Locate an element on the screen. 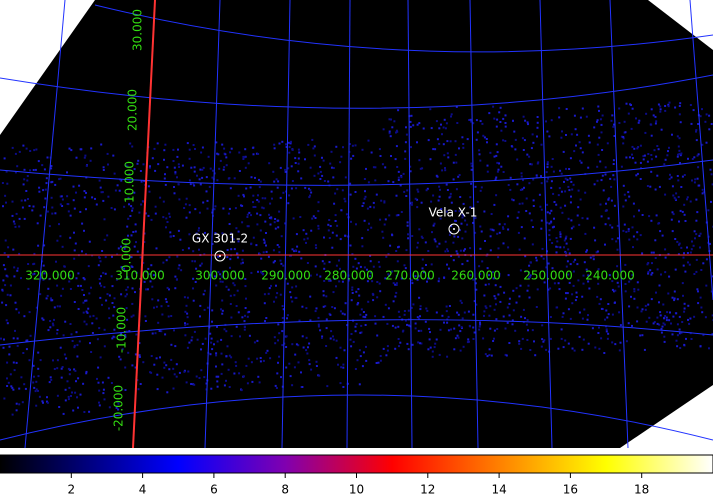 The height and width of the screenshot is (498, 713). ra-label: 280.000 is located at coordinates (349, 276).